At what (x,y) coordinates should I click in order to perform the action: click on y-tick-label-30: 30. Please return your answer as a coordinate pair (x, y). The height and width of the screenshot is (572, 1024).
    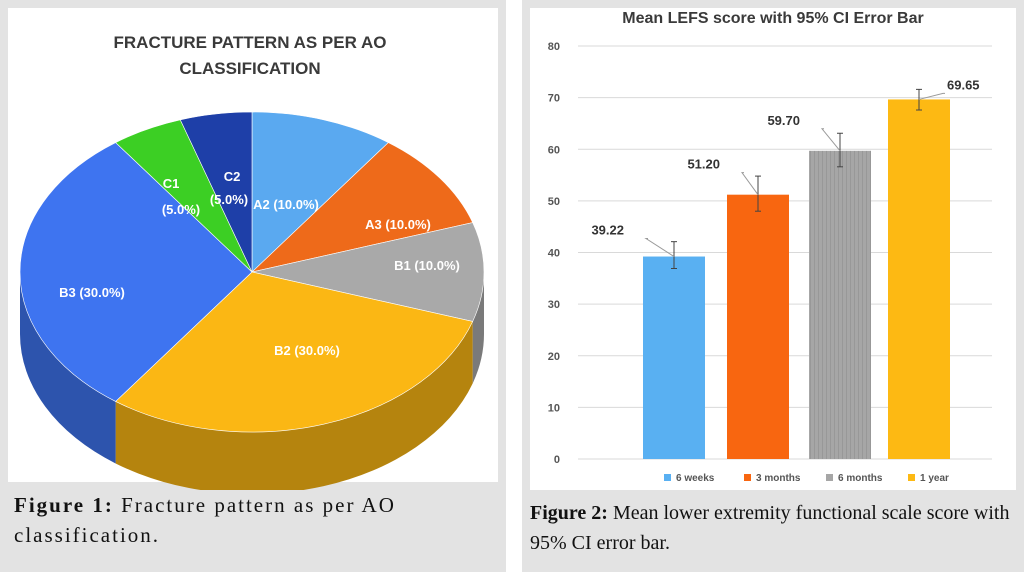
    Looking at the image, I should click on (554, 305).